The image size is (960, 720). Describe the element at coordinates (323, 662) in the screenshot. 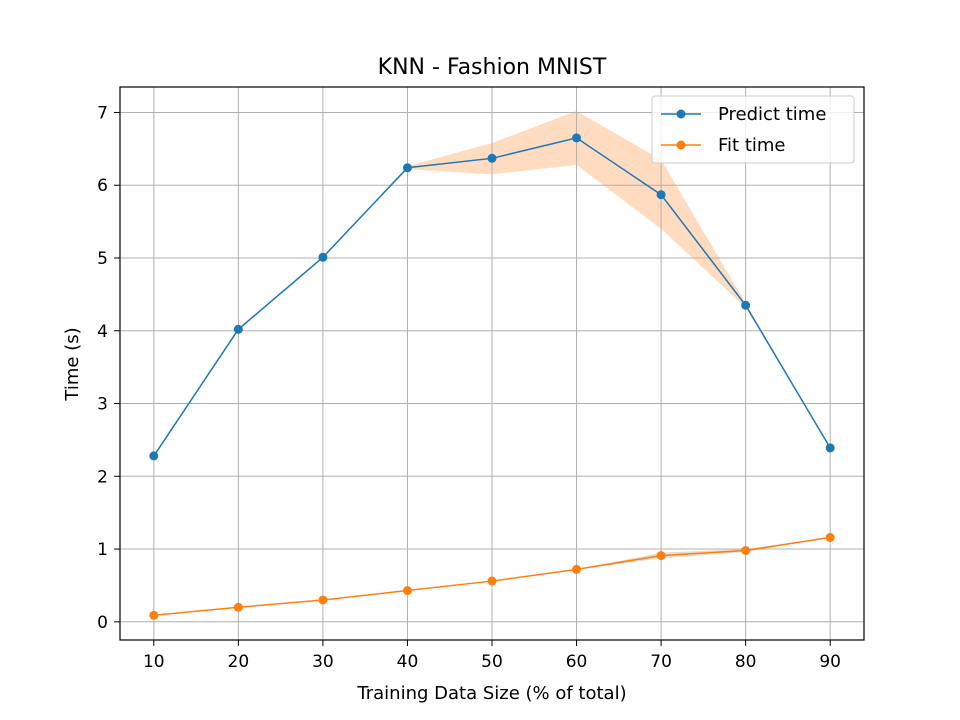

I see `x-tick-label: 30` at that location.